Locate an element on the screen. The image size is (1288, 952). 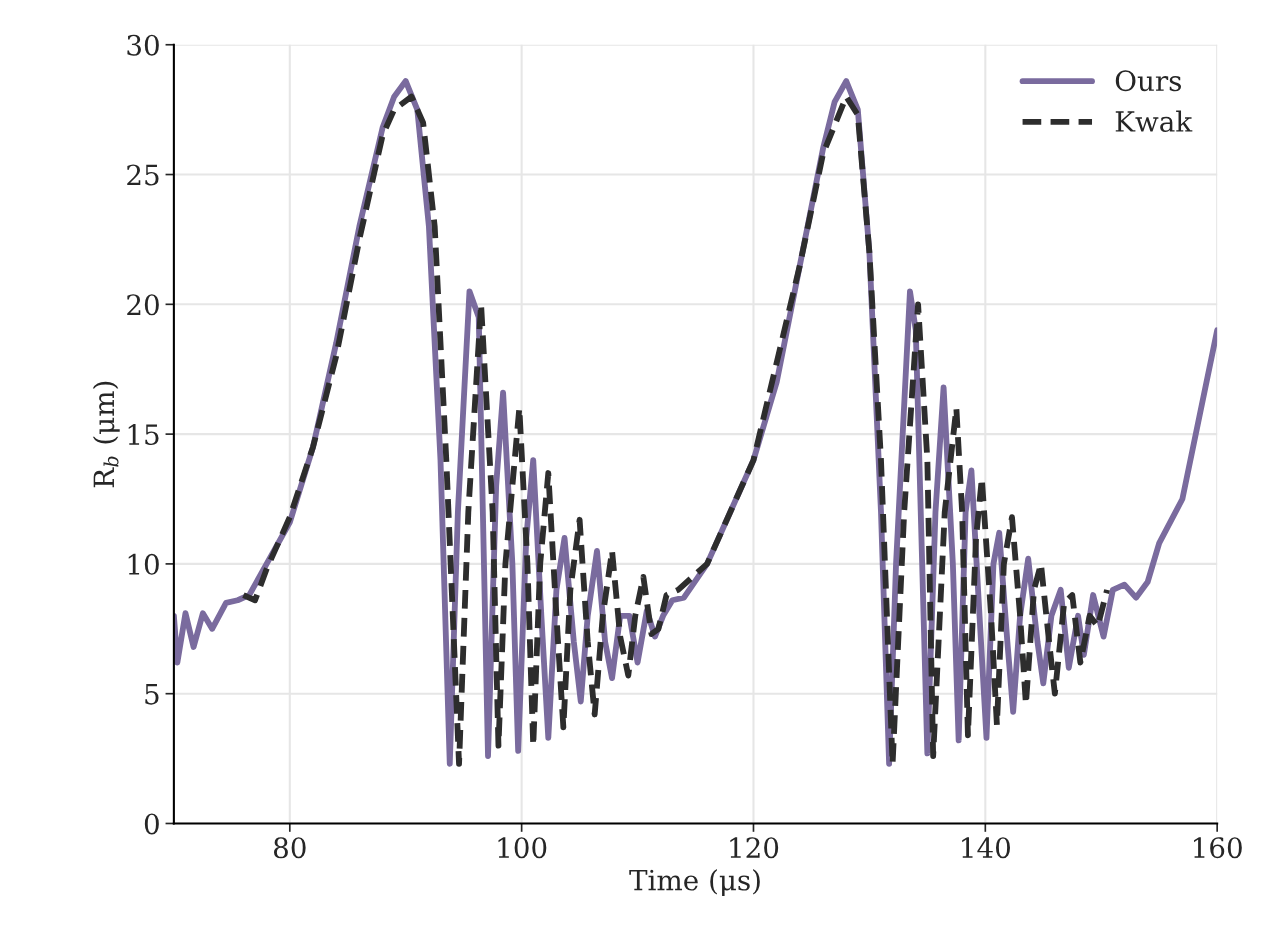
y-tick-label: 25 is located at coordinates (143, 175).